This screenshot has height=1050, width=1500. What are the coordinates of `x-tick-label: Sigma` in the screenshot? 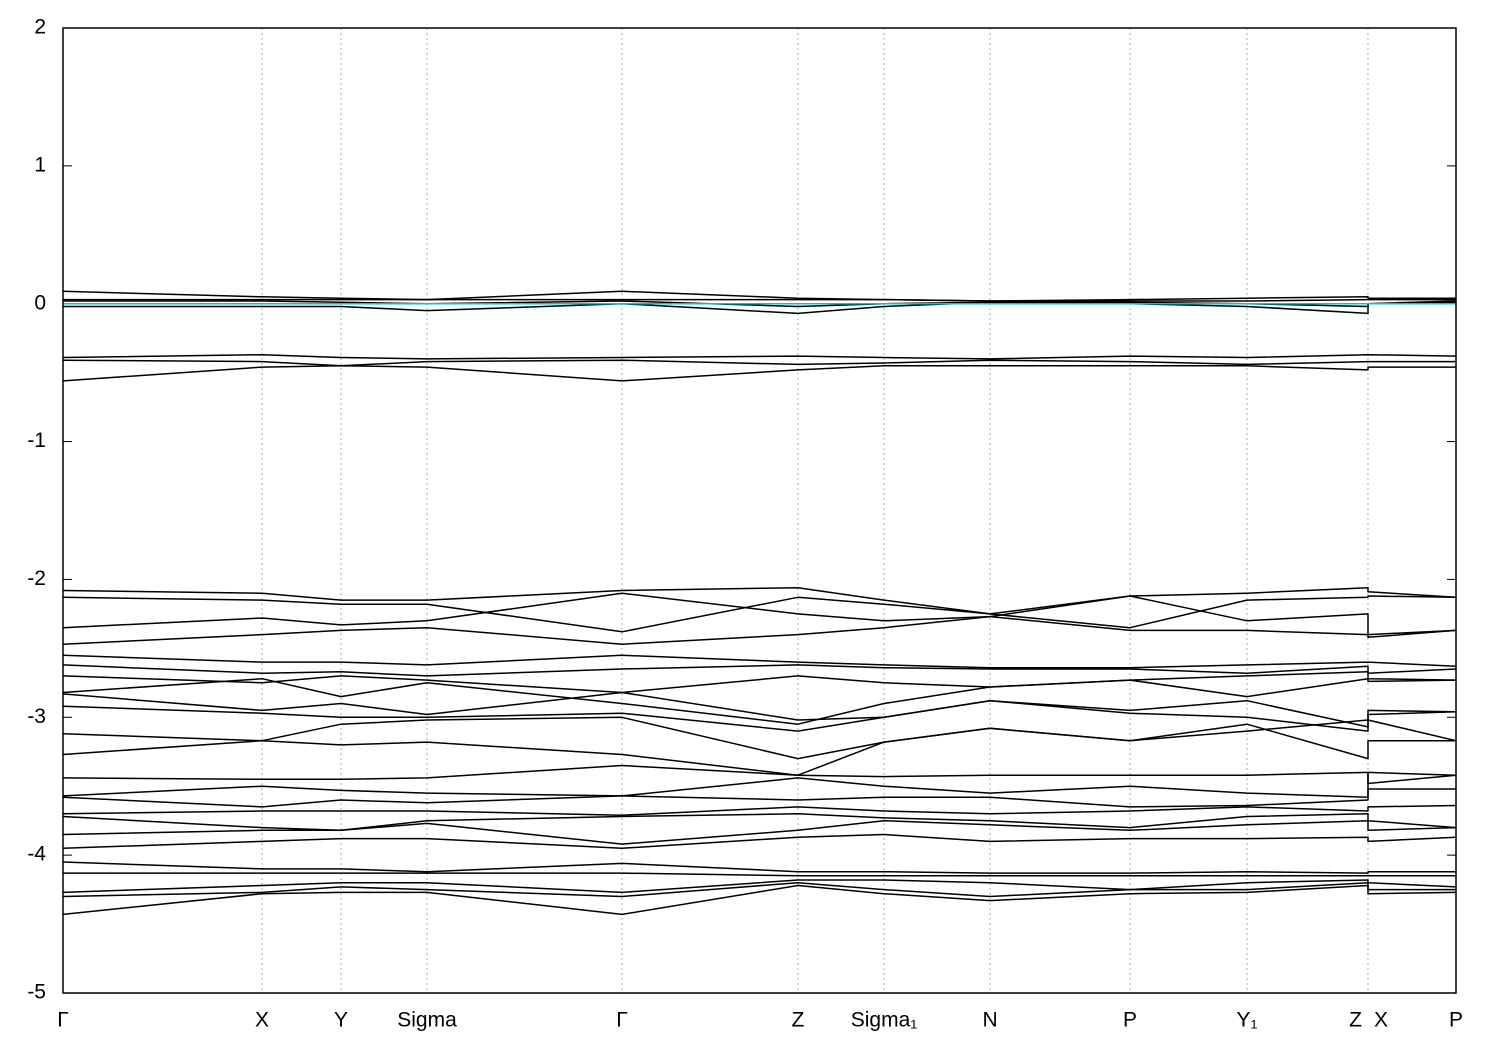 It's located at (427, 1020).